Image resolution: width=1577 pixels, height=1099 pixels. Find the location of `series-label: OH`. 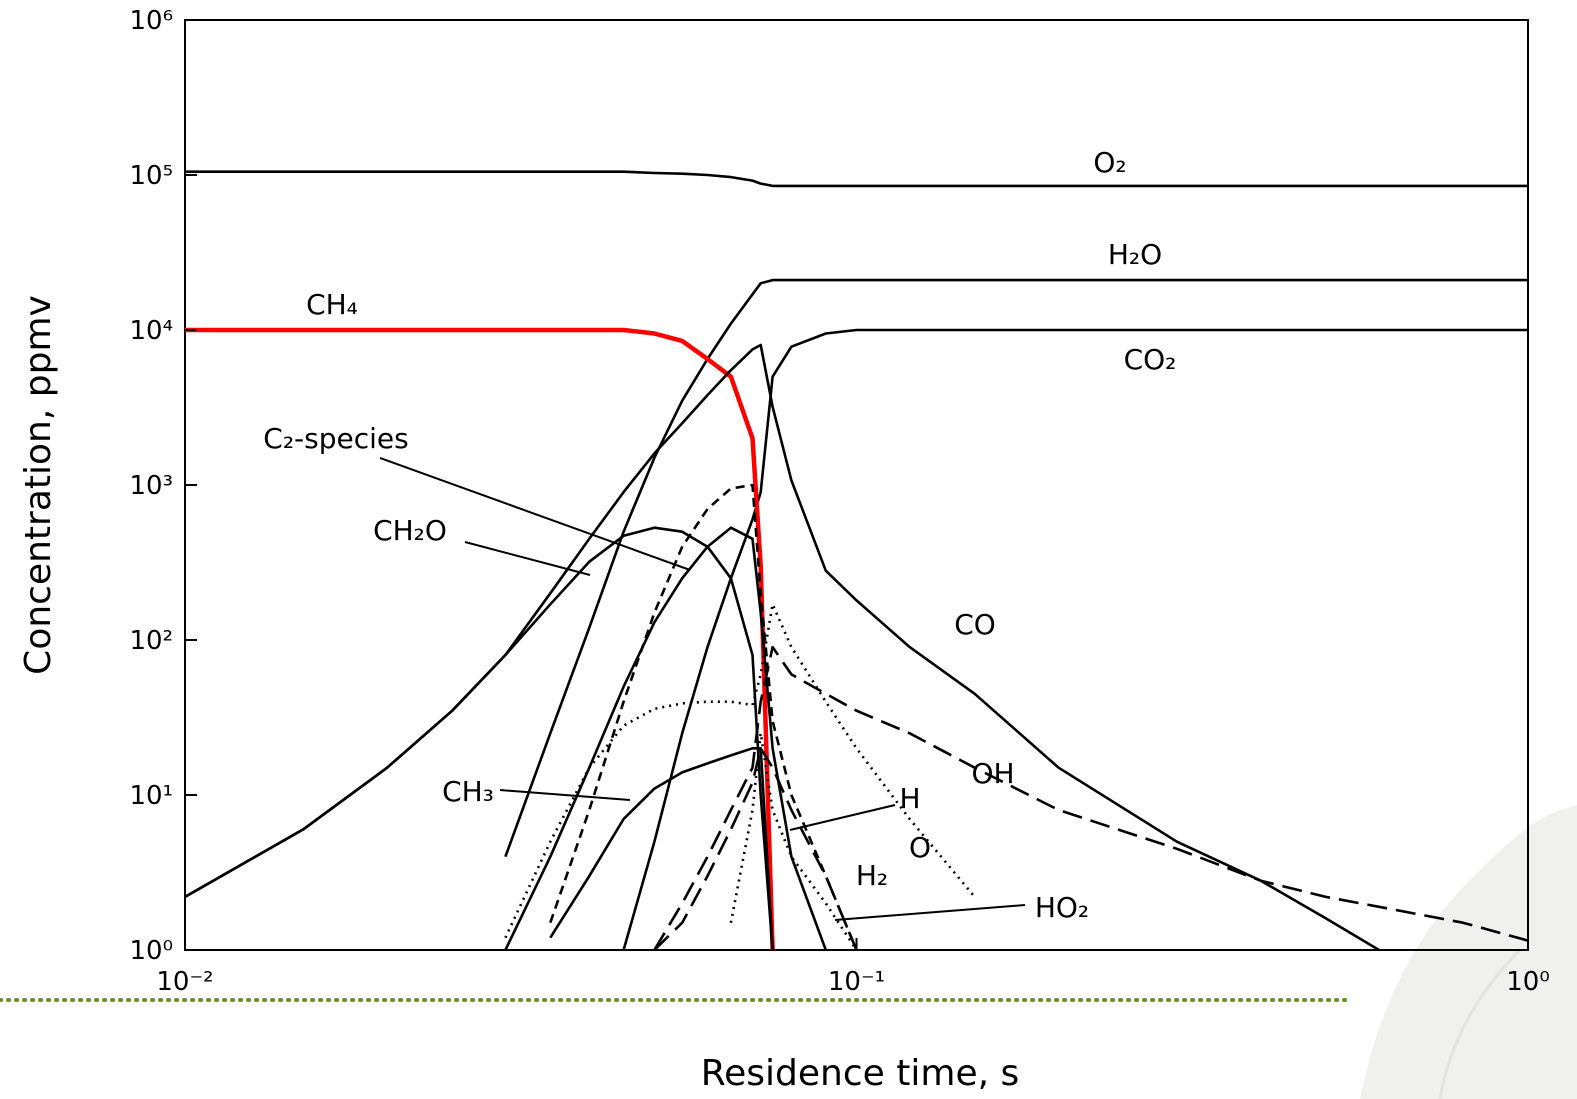

series-label: OH is located at coordinates (992, 773).